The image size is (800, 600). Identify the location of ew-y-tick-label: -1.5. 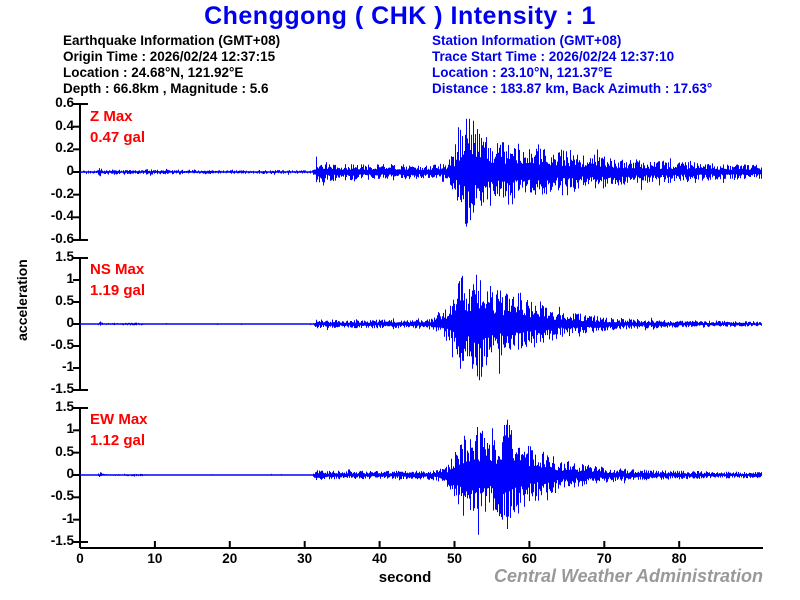
(62, 540).